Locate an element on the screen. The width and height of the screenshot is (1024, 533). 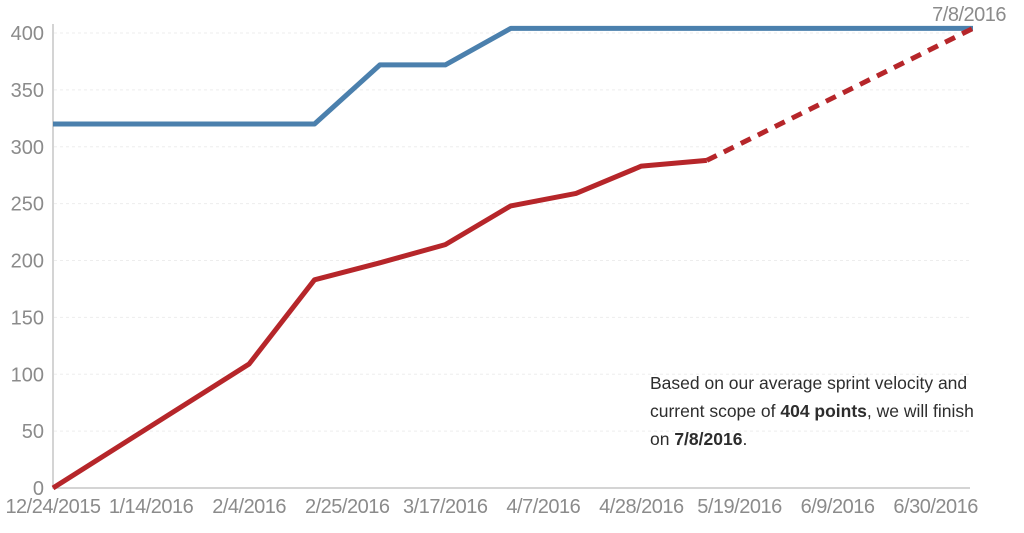
x-tick-label: 5/19/2016 is located at coordinates (739, 507).